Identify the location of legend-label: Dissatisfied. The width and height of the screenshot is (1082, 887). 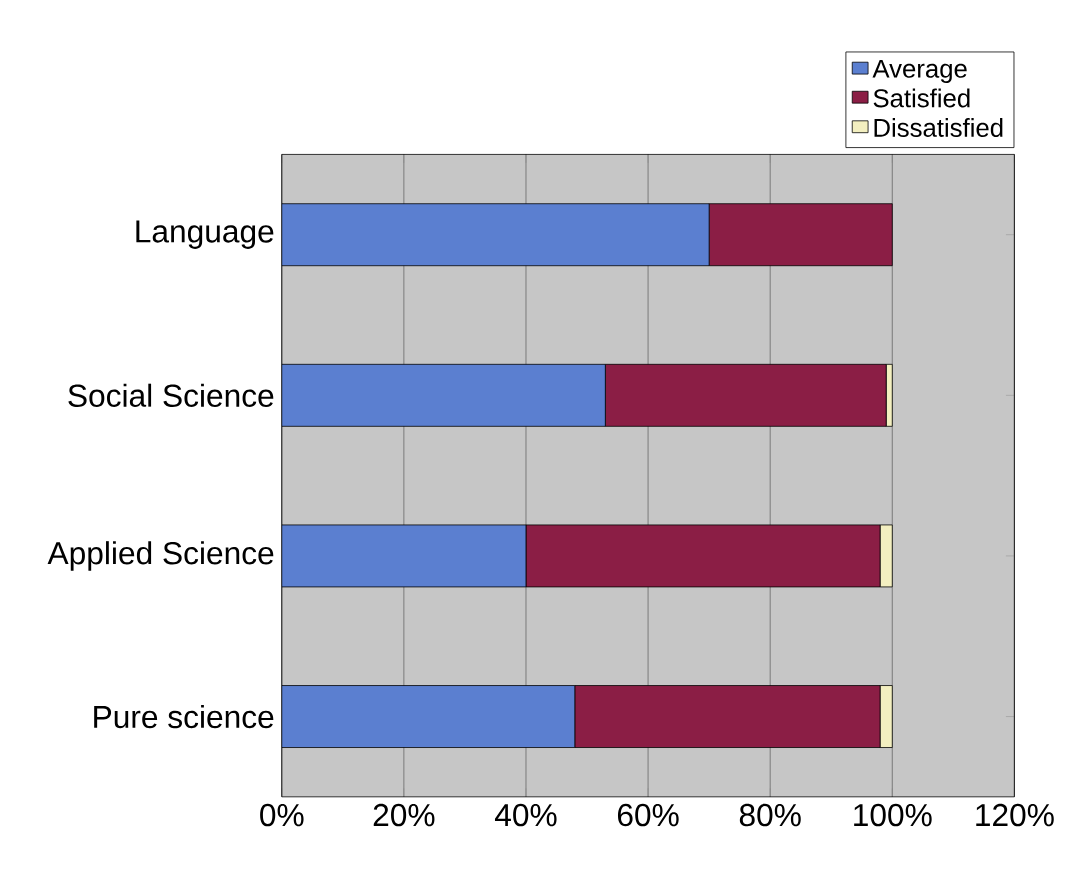
(938, 127).